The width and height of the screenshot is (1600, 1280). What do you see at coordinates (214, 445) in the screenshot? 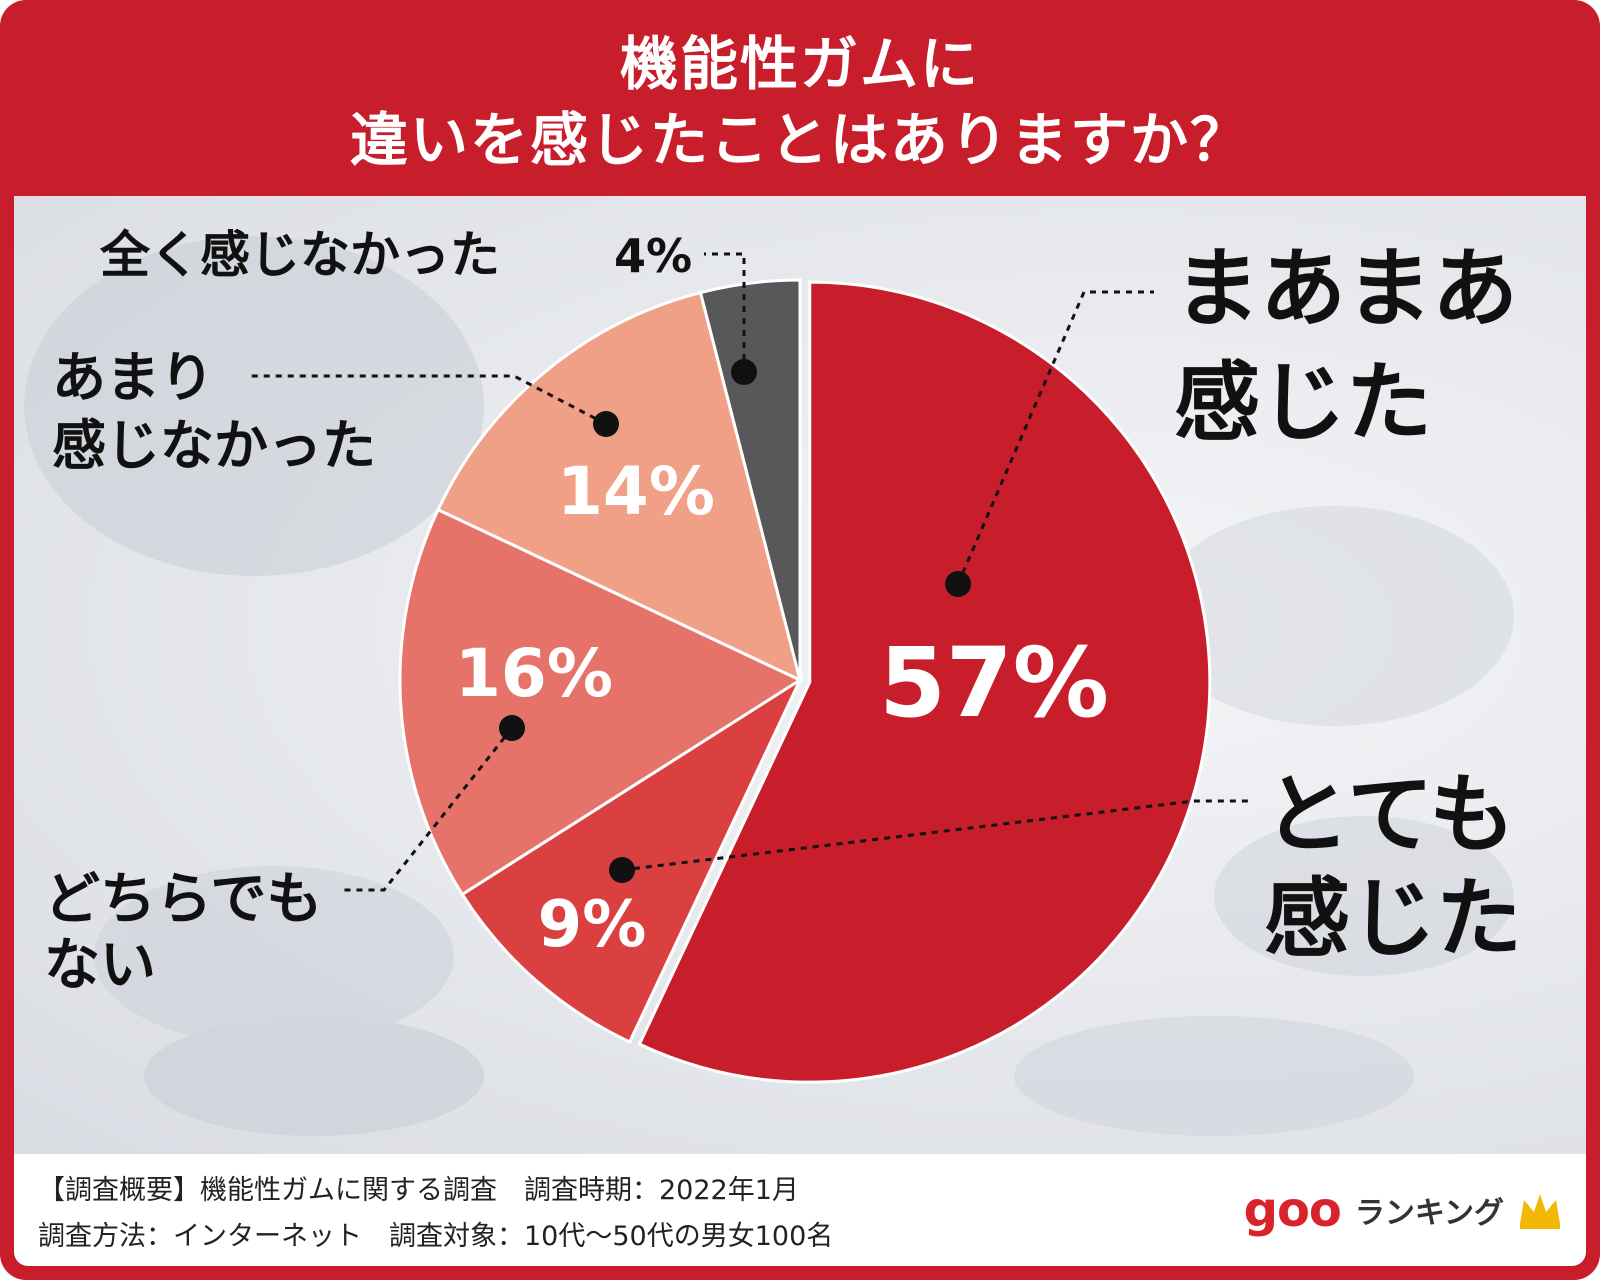
I see `callout-amari-line2: 感じなかった` at bounding box center [214, 445].